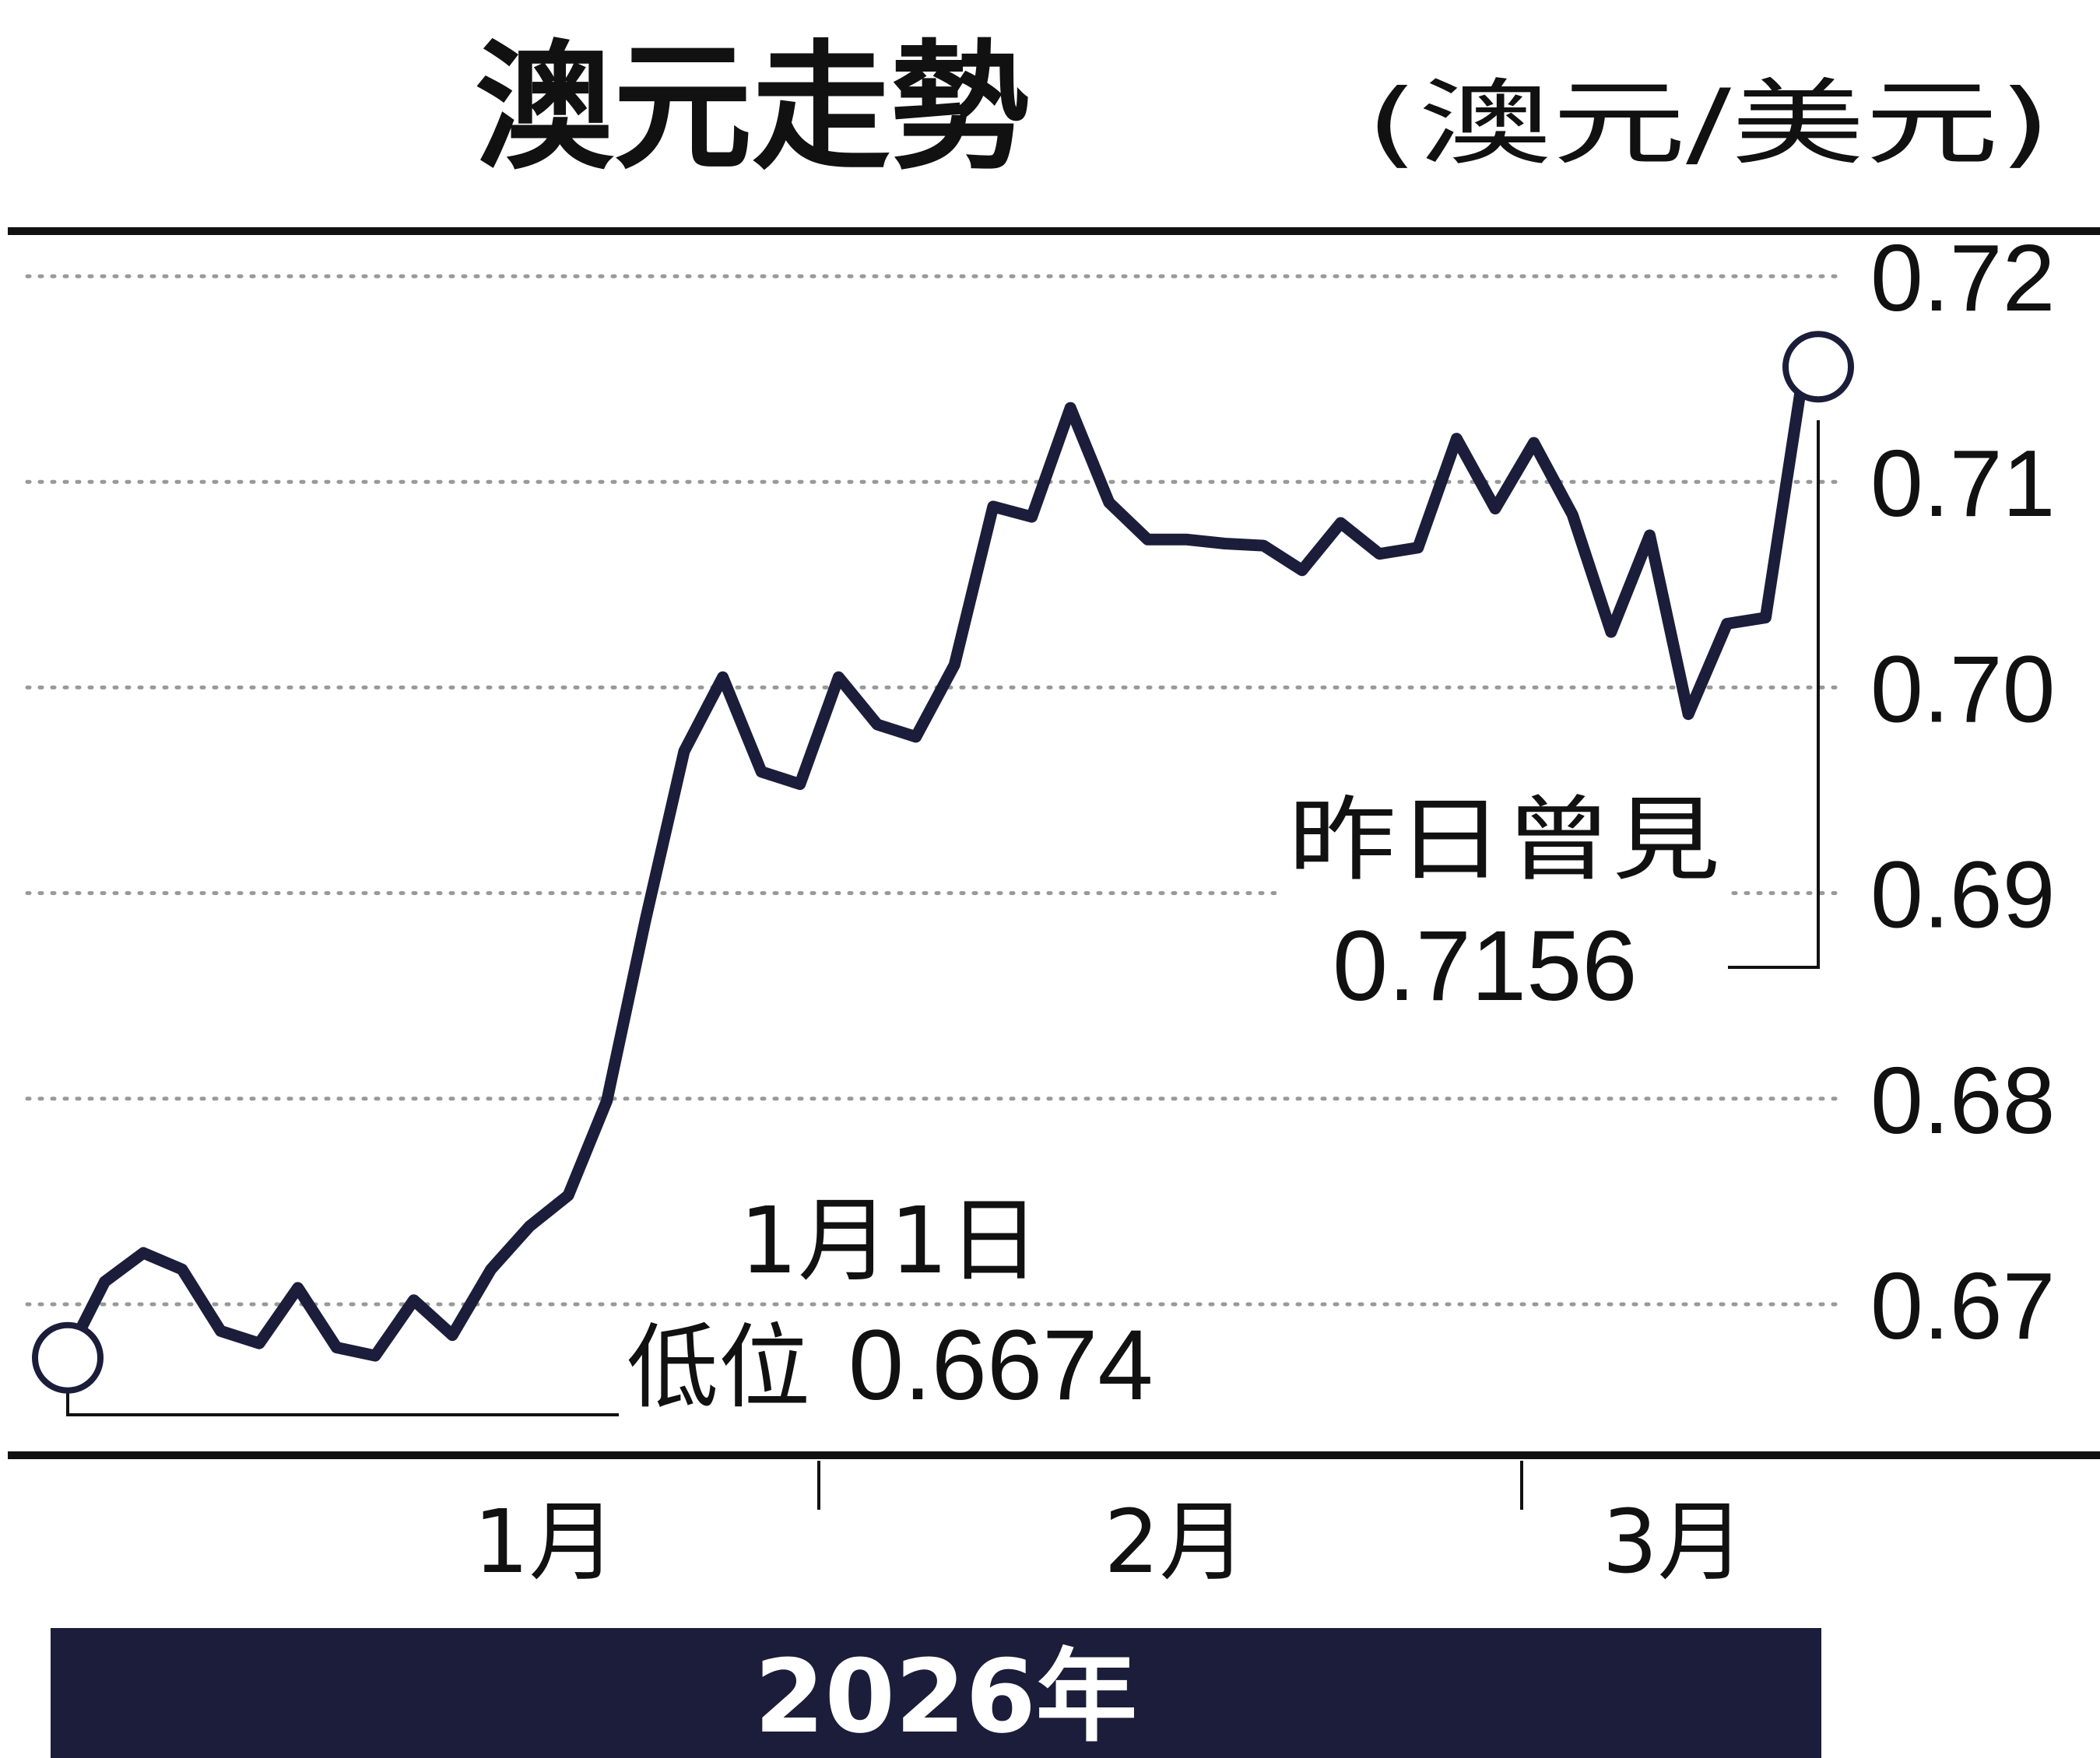 The image size is (2100, 1758). Describe the element at coordinates (1962, 278) in the screenshot. I see `y-tick-label: 0.72` at that location.